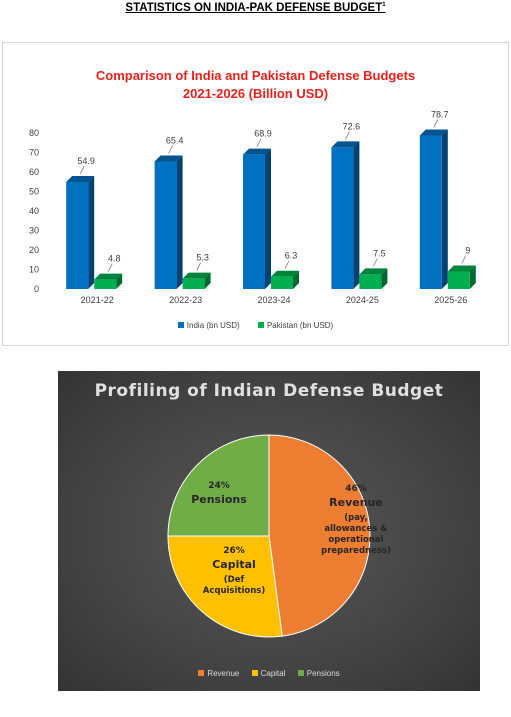  Describe the element at coordinates (254, 673) in the screenshot. I see `legend-swatch-capital` at that location.